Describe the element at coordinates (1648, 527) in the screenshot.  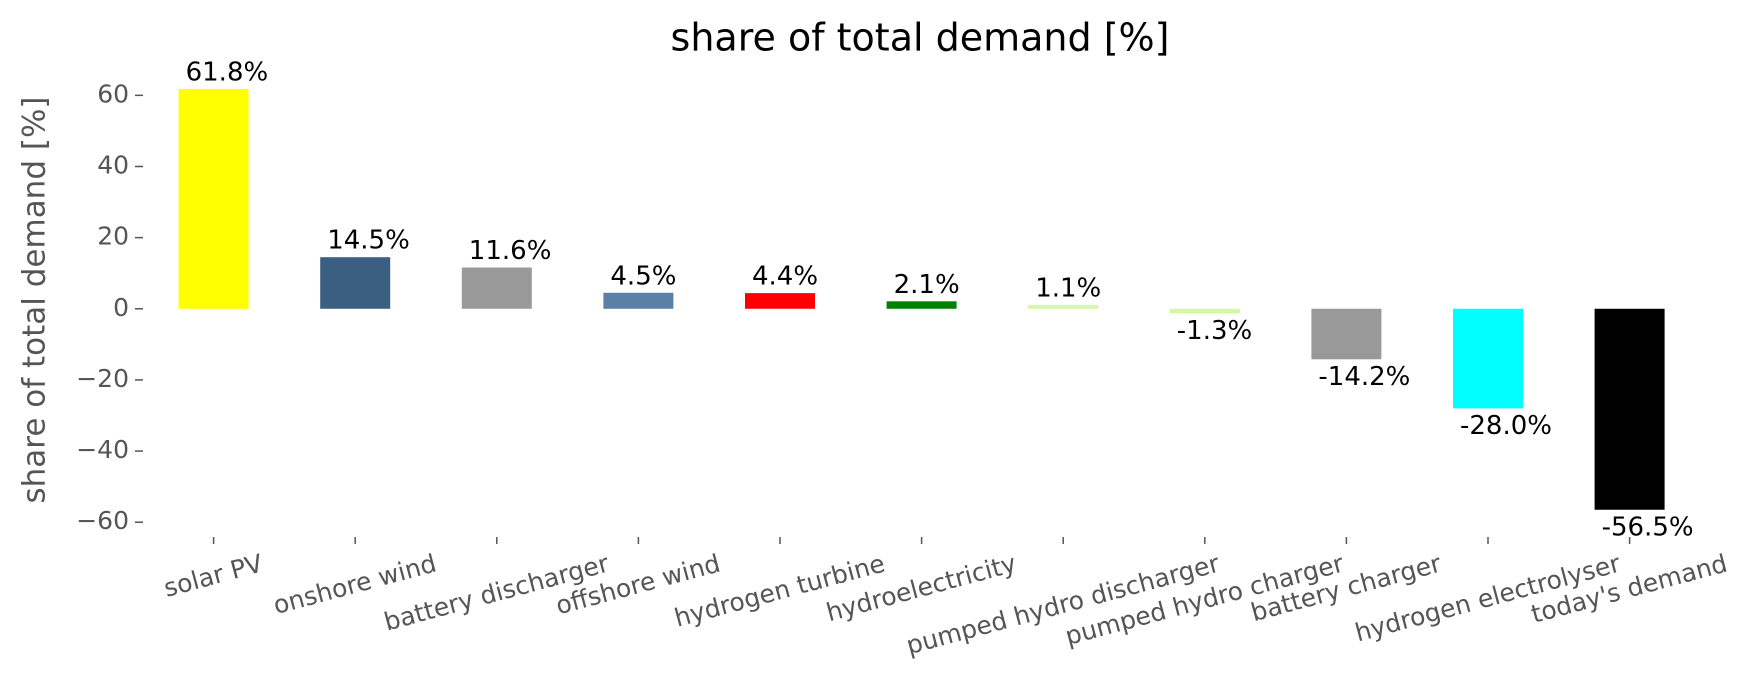
I see `value-label: -56.5%` at that location.